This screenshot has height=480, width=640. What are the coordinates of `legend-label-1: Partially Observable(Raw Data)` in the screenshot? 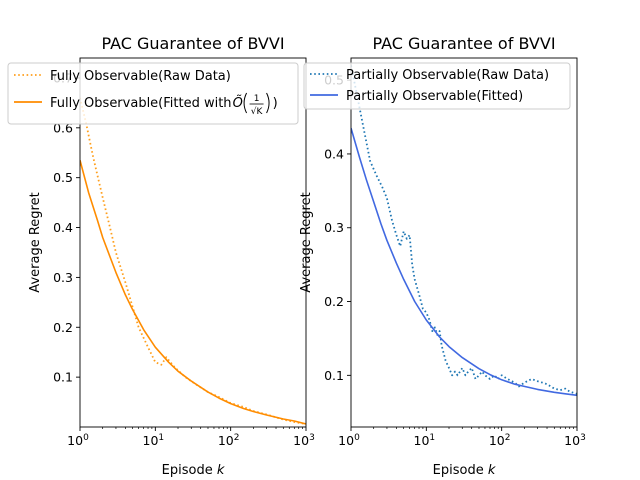 It's located at (447, 75).